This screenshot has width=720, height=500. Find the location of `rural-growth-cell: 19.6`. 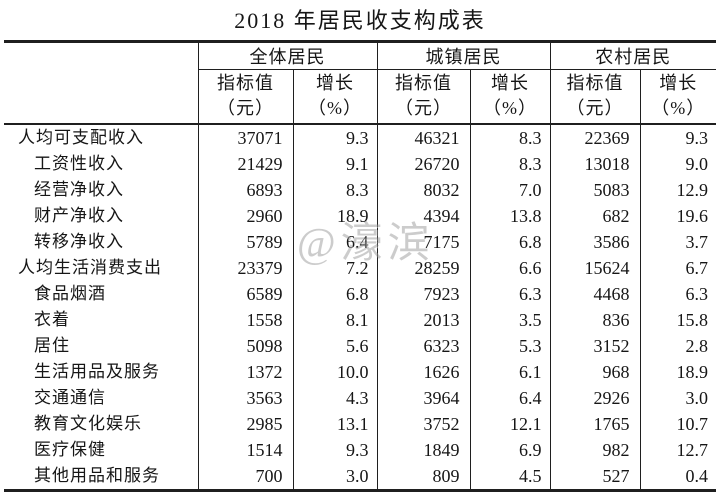

rural-growth-cell: 19.6 is located at coordinates (677, 215).